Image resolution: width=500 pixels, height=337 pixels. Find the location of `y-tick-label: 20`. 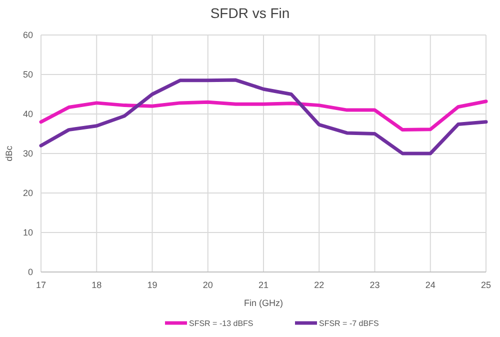

y-tick-label: 20 is located at coordinates (27, 193).